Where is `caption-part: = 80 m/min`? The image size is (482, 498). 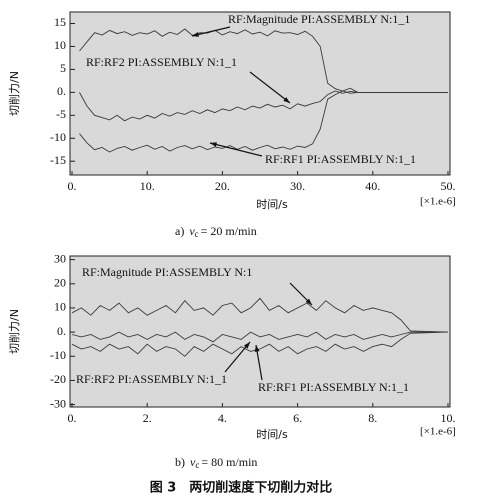 caption-part: = 80 m/min is located at coordinates (229, 462).